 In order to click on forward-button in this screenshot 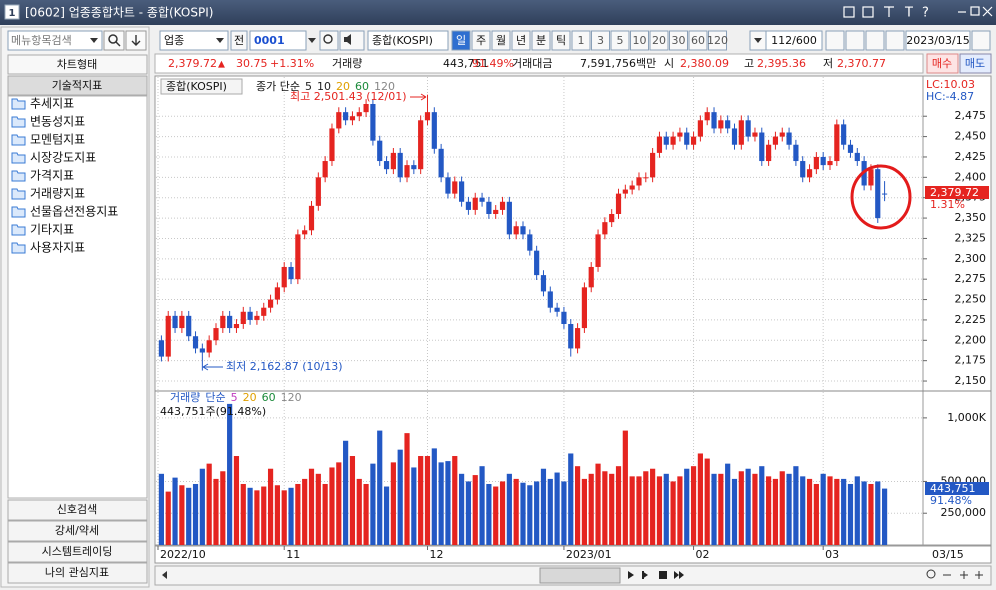, I will do `click(679, 575)`.